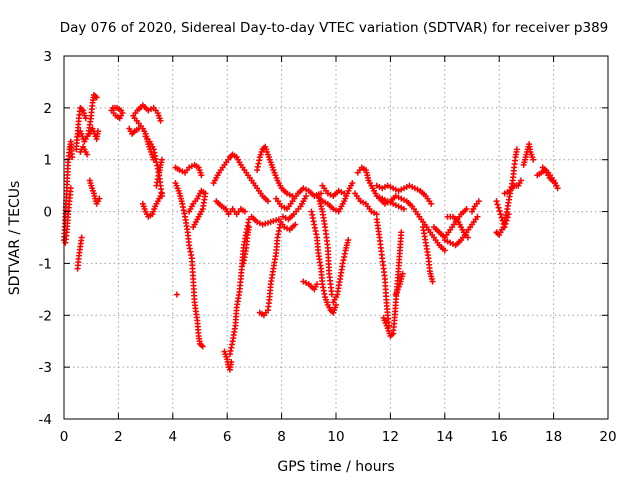 The height and width of the screenshot is (480, 640). I want to click on x-tick-label: 14, so click(444, 437).